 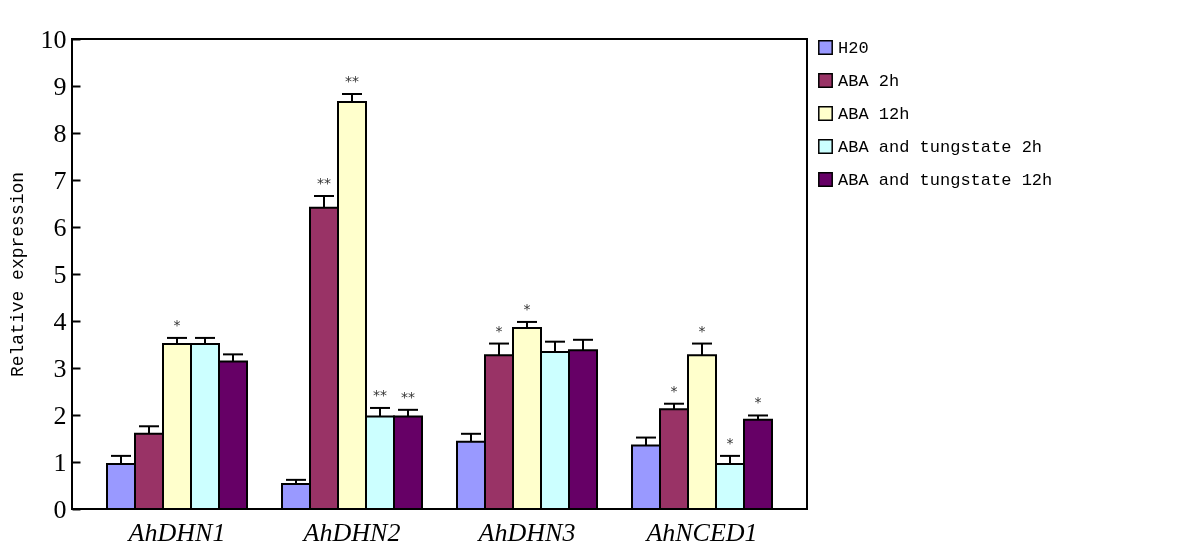 What do you see at coordinates (53, 39) in the screenshot?
I see `y-tick-label: 10` at bounding box center [53, 39].